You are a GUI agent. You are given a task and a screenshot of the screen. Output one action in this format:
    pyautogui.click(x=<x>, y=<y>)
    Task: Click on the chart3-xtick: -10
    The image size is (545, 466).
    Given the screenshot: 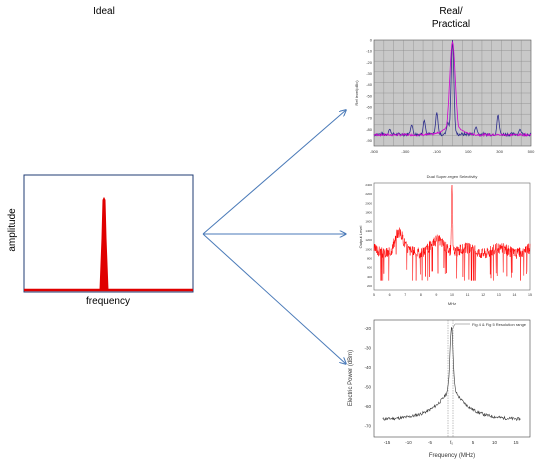 What is the action you would take?
    pyautogui.click(x=408, y=442)
    